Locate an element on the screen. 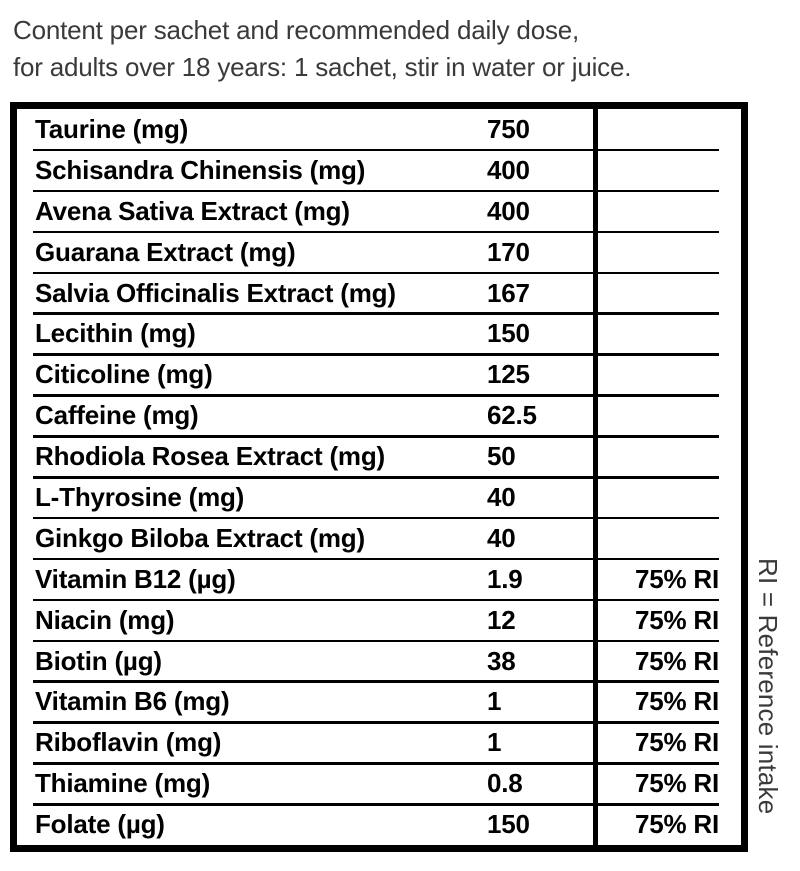 The height and width of the screenshot is (871, 800). ingredient-label: Thiamine (mg) is located at coordinates (123, 783).